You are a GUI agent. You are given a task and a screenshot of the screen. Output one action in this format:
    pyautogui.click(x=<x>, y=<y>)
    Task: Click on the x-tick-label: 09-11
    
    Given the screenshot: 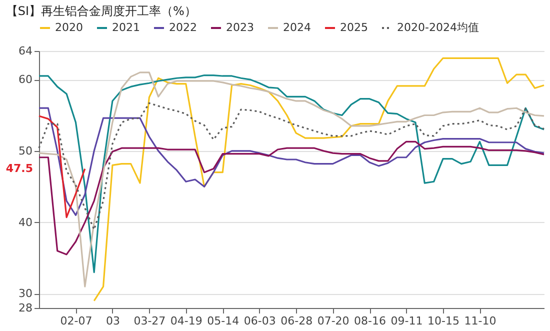 What is the action you would take?
    pyautogui.click(x=406, y=321)
    